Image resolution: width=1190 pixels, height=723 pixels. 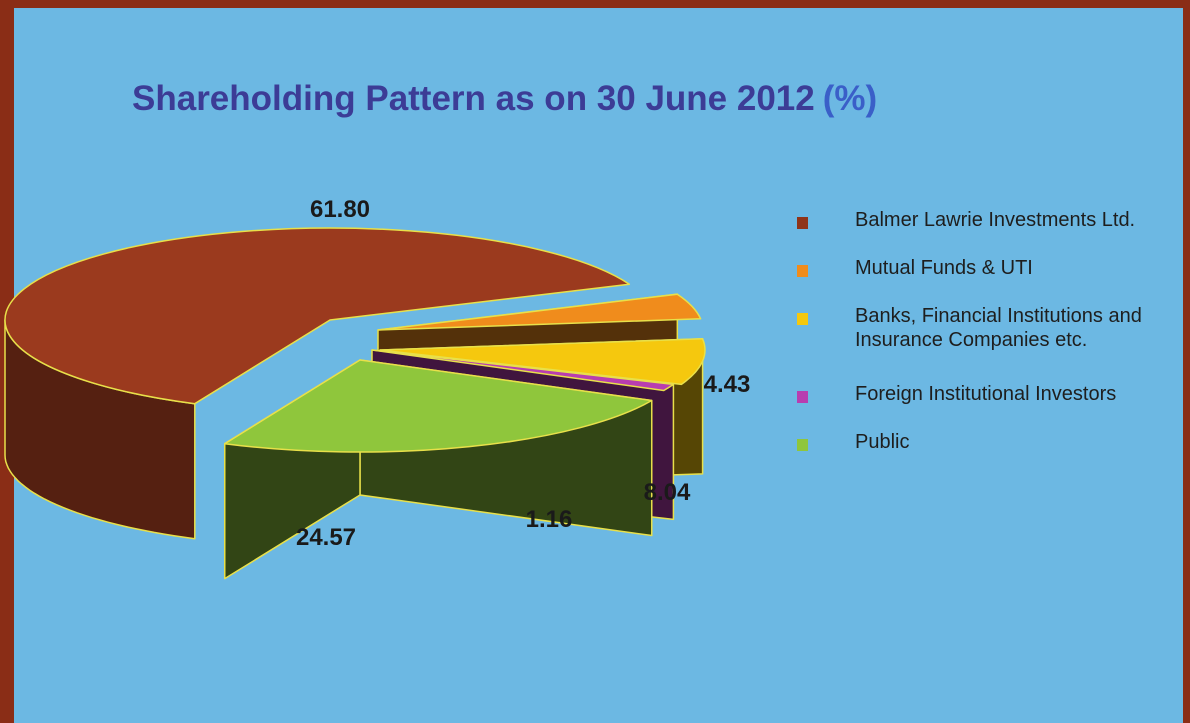 What do you see at coordinates (987, 406) in the screenshot?
I see `legend-item-fii: Foreign Institutional Investors` at bounding box center [987, 406].